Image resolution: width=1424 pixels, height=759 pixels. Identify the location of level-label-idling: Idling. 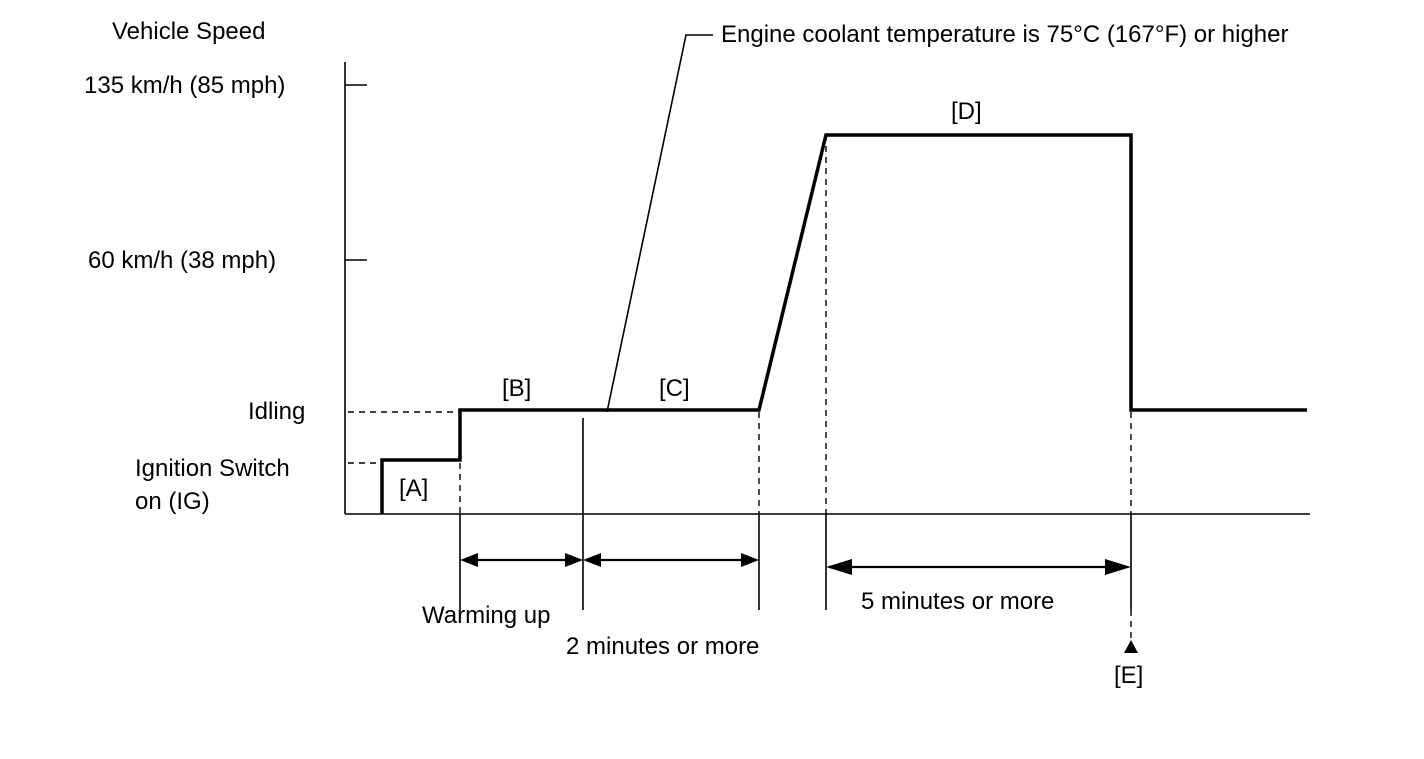
(276, 411).